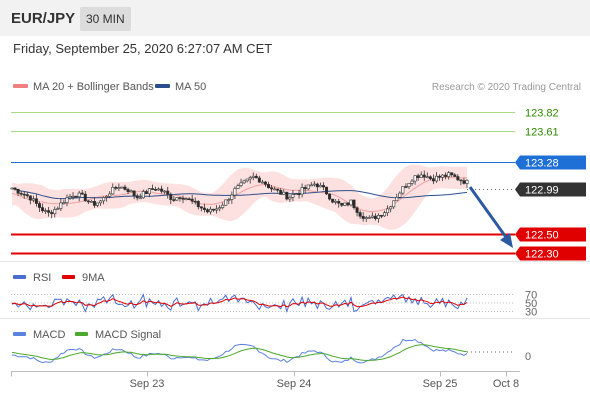 Image resolution: width=590 pixels, height=400 pixels. I want to click on copyright-text: Research © 2020 Trading Central, so click(506, 87).